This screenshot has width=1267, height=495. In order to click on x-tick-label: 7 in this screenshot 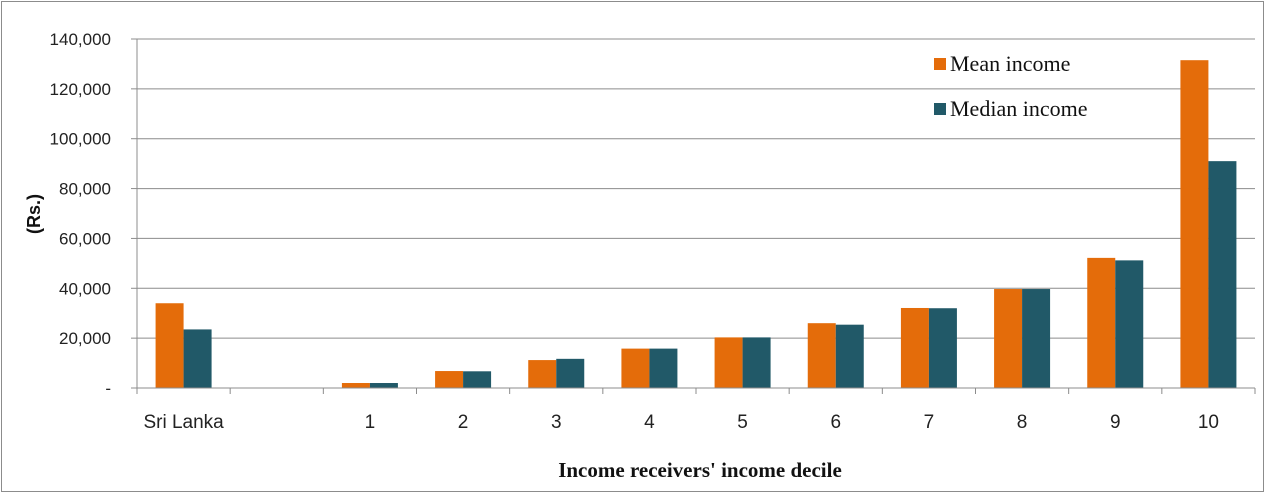, I will do `click(929, 422)`.